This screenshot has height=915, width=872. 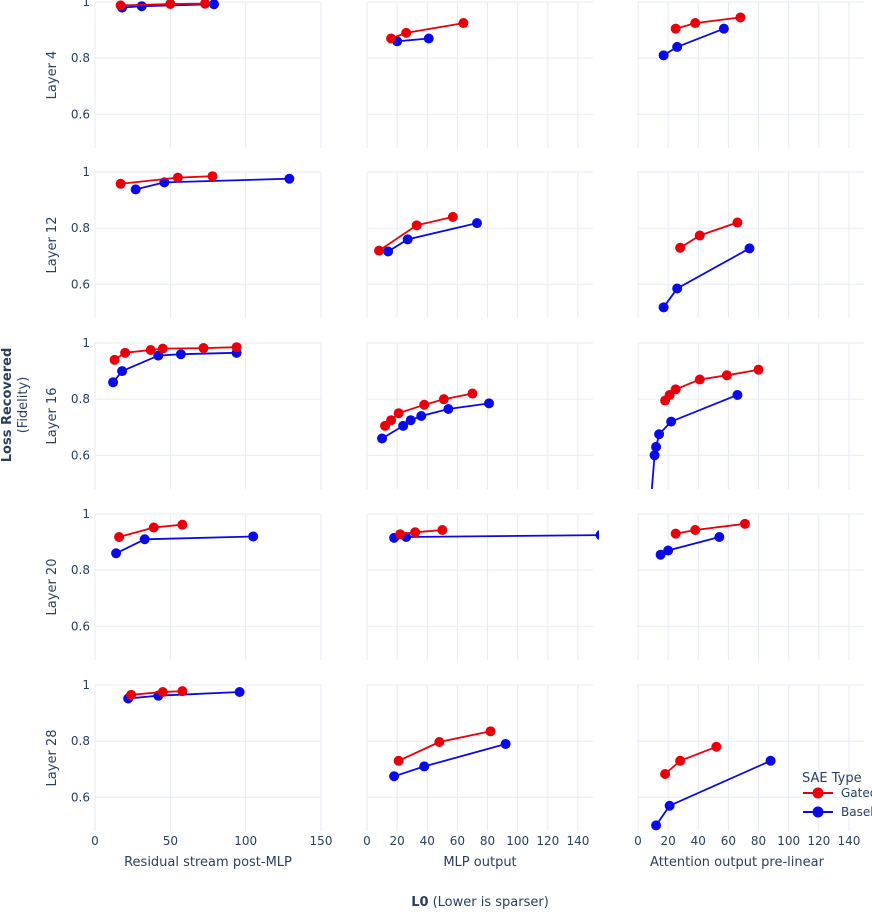 I want to click on legend-item-gated: Gated, so click(x=837, y=793).